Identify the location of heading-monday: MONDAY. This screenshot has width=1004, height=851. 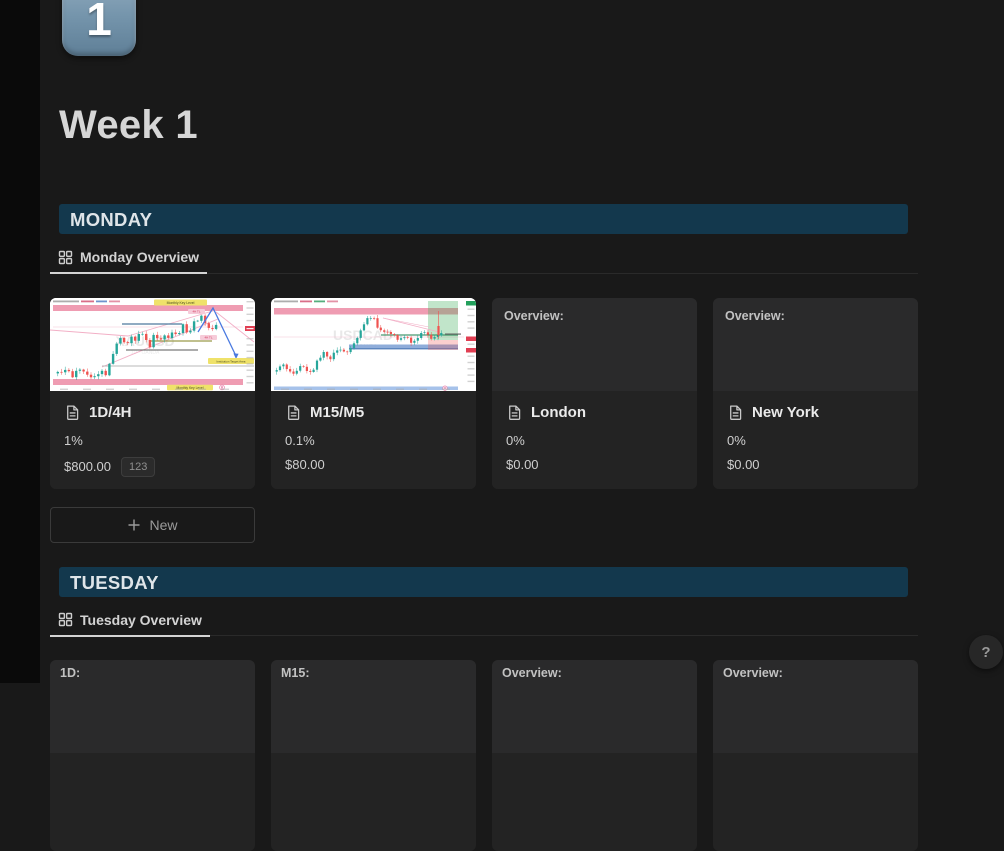
(483, 219).